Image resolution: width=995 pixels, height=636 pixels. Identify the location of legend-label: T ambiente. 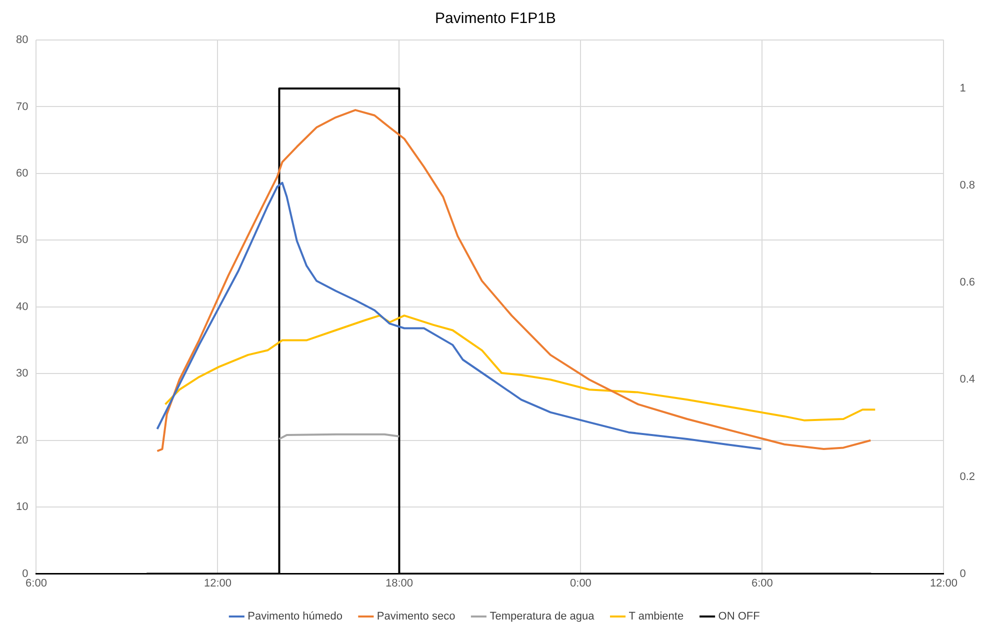
(656, 616).